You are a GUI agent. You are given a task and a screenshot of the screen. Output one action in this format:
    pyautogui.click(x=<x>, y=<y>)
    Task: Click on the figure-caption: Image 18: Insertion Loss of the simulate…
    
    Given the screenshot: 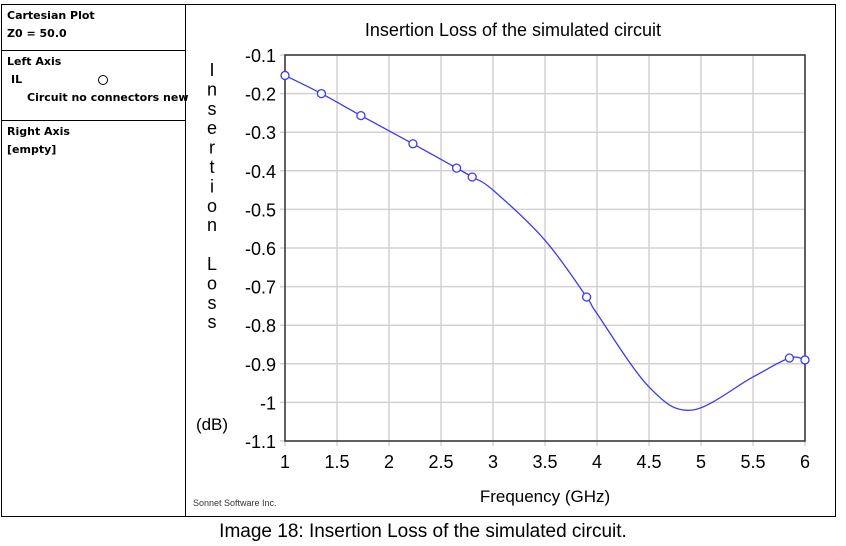 What is the action you would take?
    pyautogui.click(x=423, y=531)
    